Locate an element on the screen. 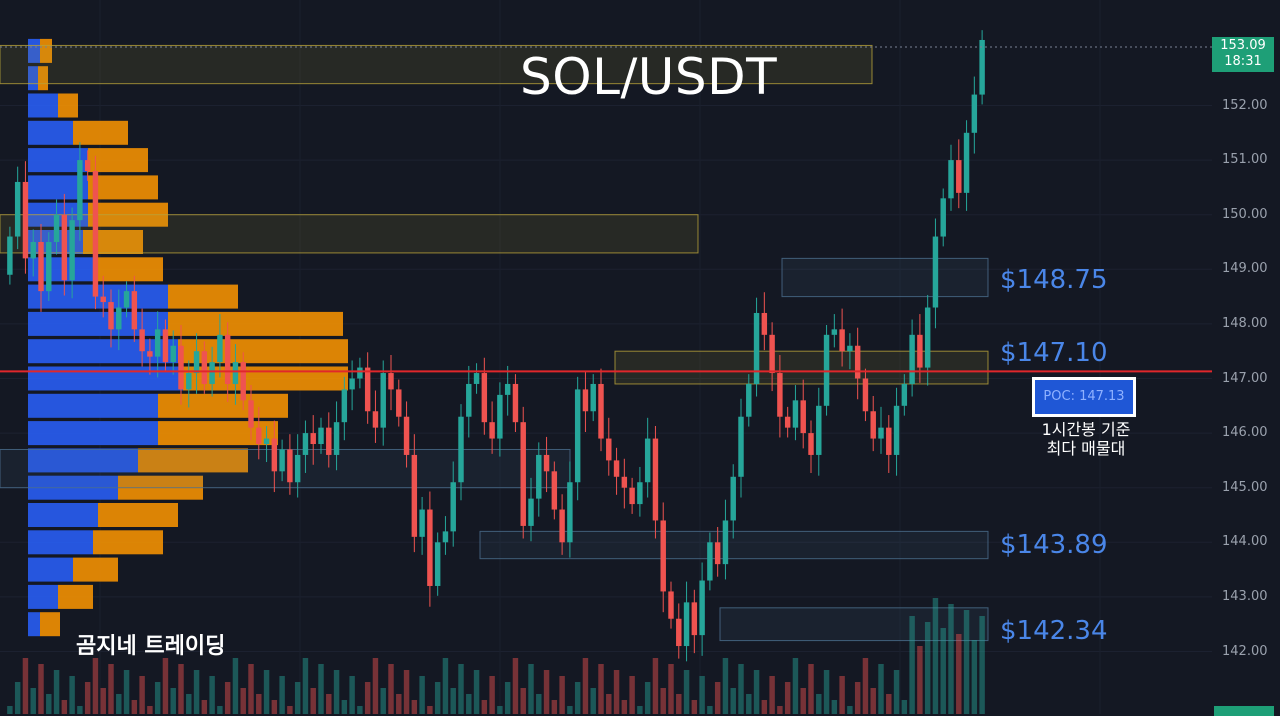  price-tick: 144.00 is located at coordinates (1245, 542).